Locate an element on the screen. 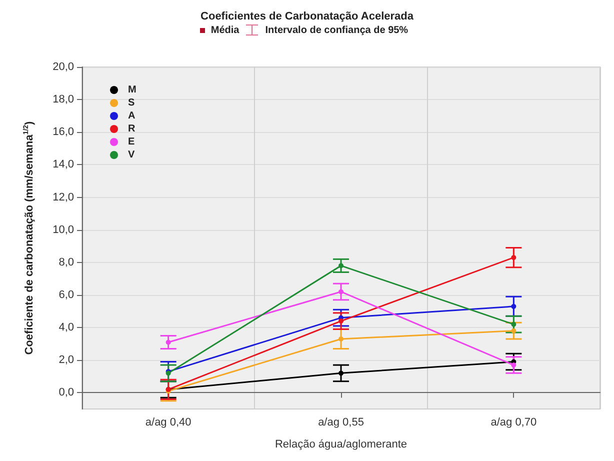 This screenshot has width=614, height=461. x-tick-label: a/ag 0,70 is located at coordinates (513, 422).